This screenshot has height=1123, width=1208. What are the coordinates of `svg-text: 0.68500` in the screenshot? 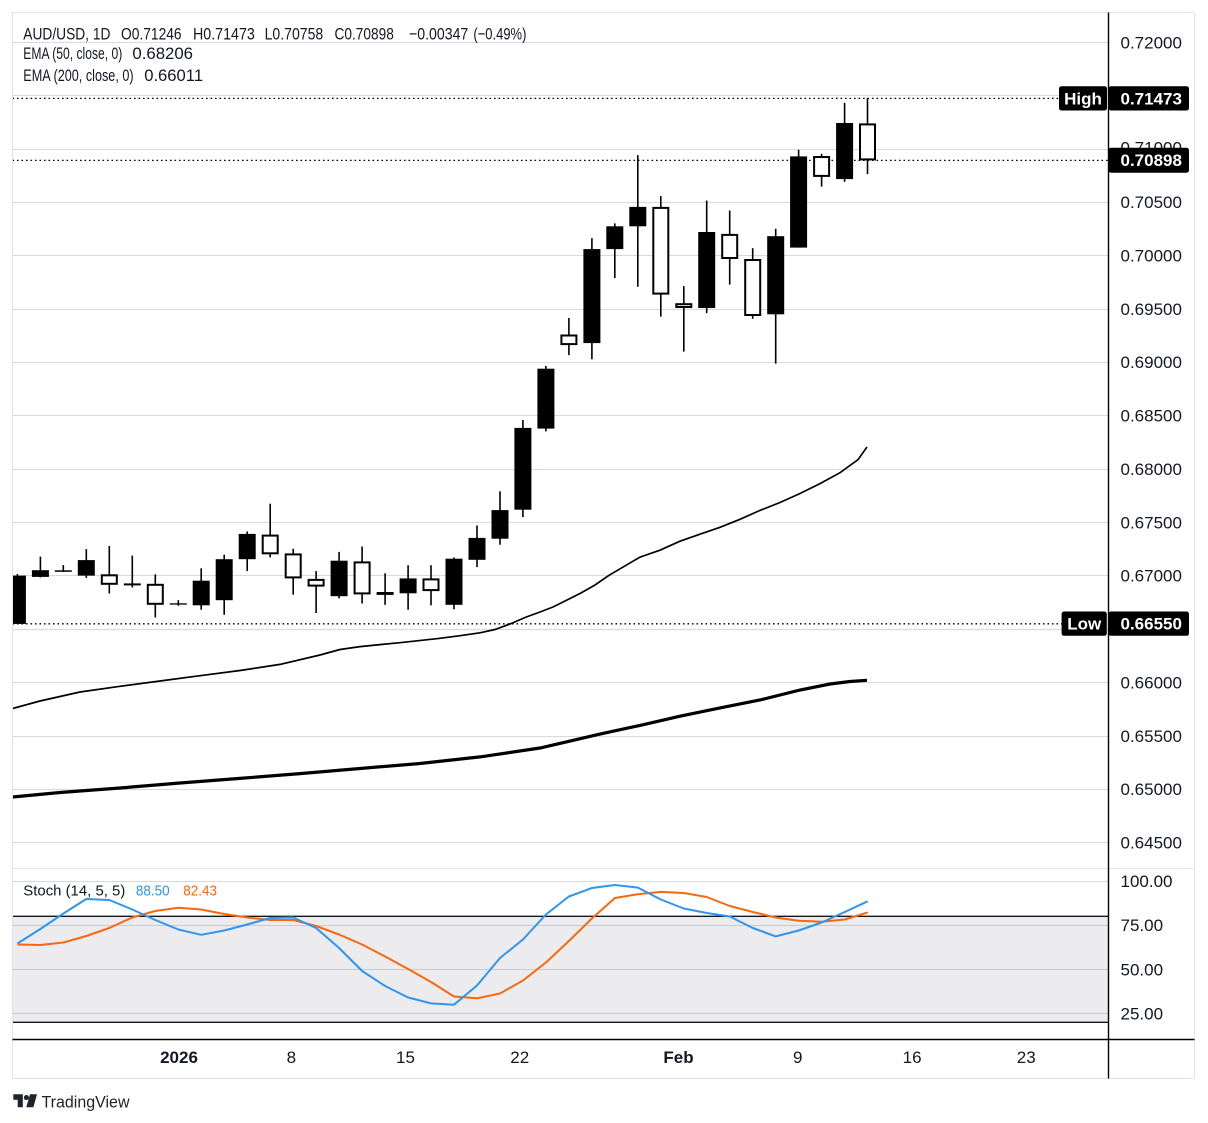 It's located at (1151, 416).